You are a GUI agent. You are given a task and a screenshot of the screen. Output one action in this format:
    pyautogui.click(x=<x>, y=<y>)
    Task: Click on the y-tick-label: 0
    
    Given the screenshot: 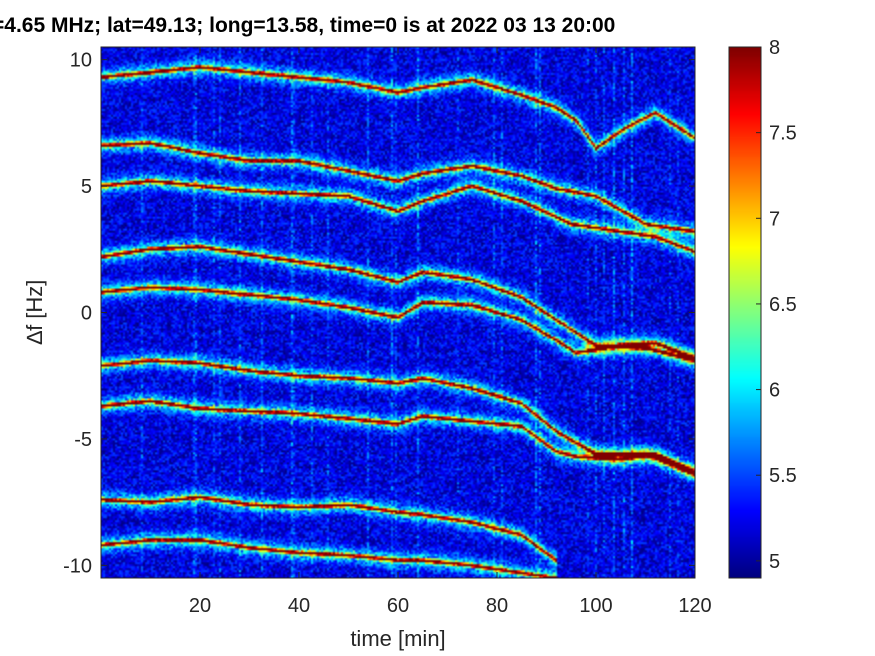 What is the action you would take?
    pyautogui.click(x=86, y=314)
    